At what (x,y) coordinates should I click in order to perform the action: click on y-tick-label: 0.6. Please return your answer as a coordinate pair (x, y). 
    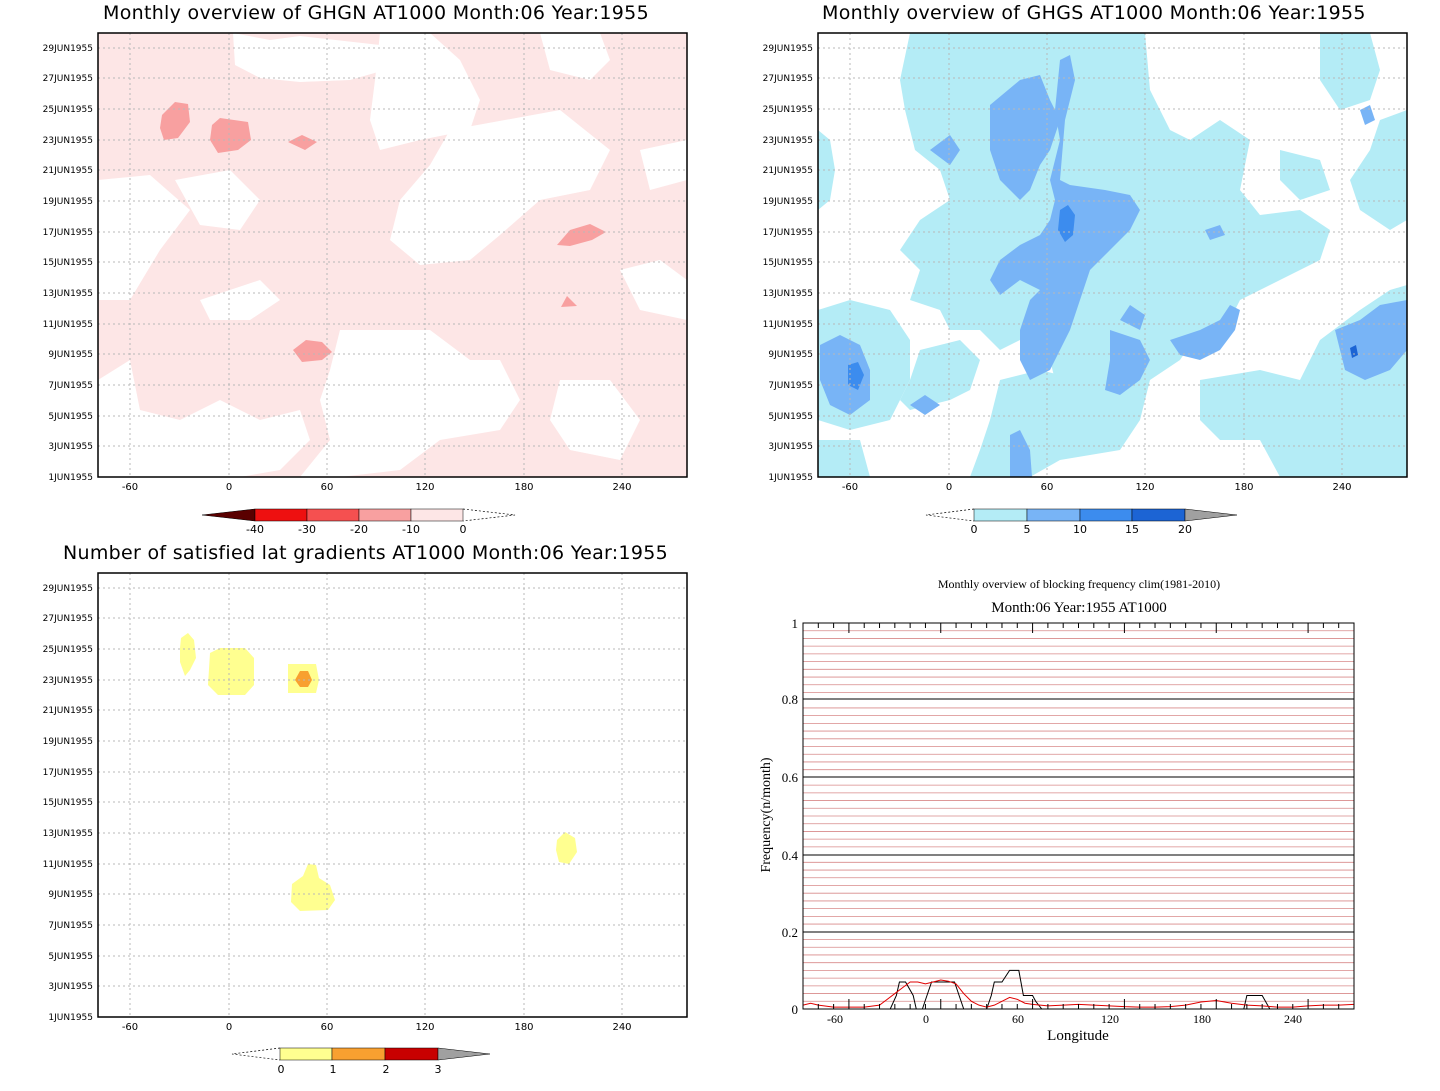
    Looking at the image, I should click on (790, 777).